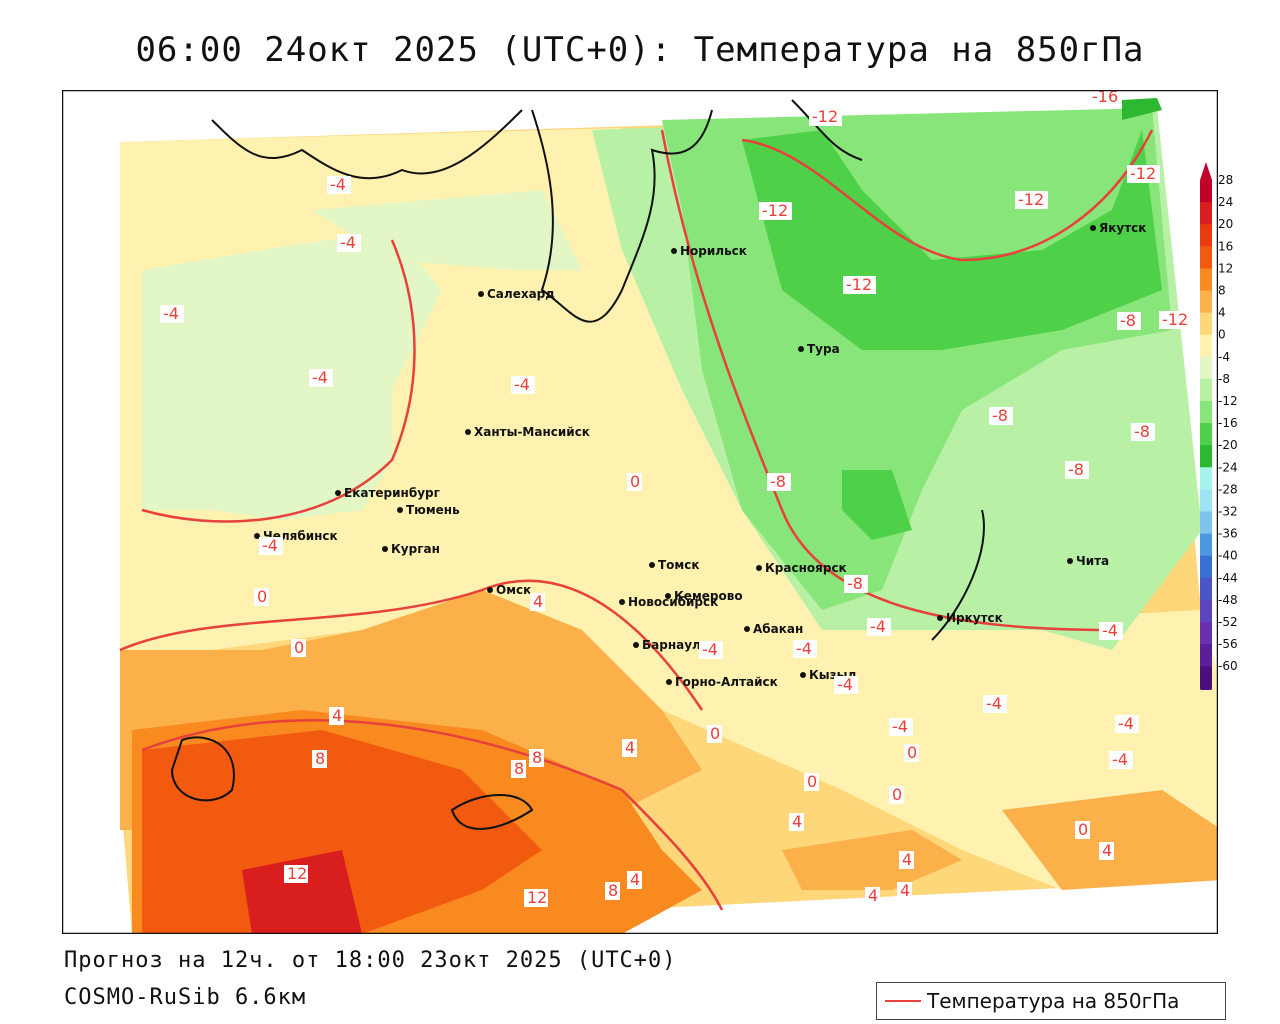 The image size is (1280, 1024). What do you see at coordinates (1228, 666) in the screenshot?
I see `scale-tick-label: -60` at bounding box center [1228, 666].